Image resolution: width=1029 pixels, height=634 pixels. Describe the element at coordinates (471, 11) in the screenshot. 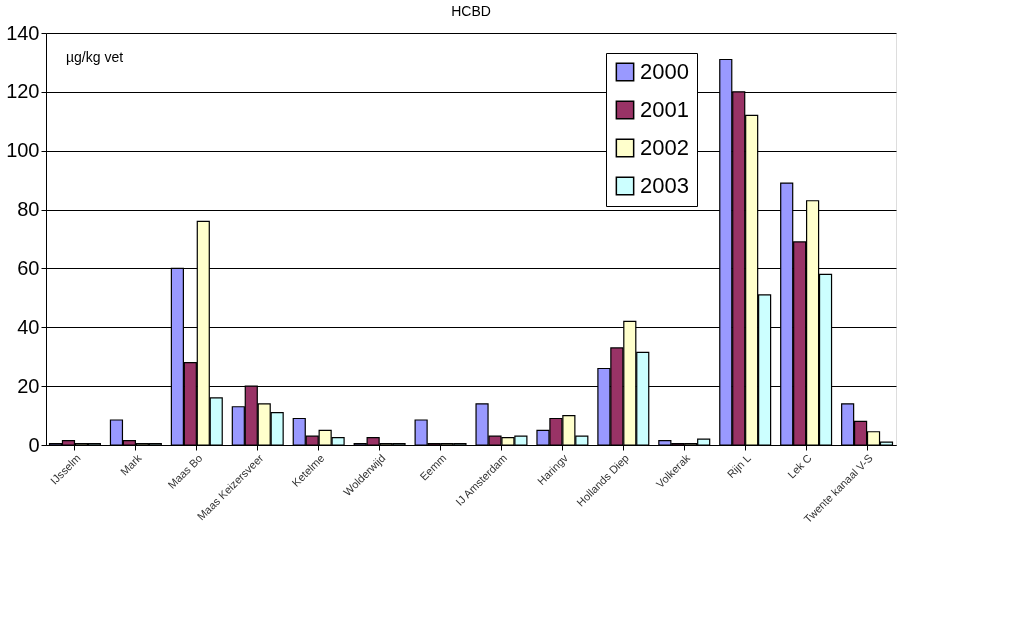

I see `chart-title: HCBD` at that location.